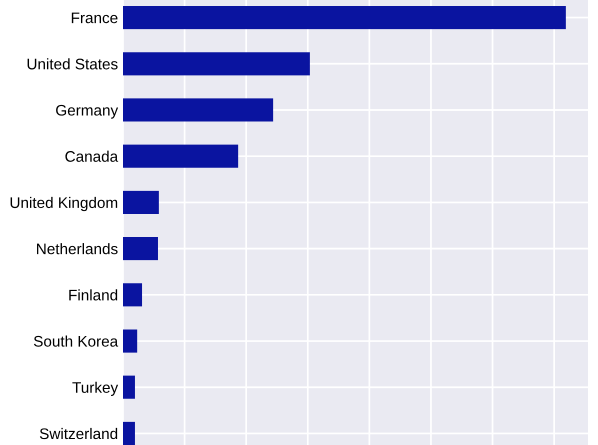 This screenshot has height=445, width=598. Describe the element at coordinates (76, 341) in the screenshot. I see `y-tick-label: South Korea` at that location.